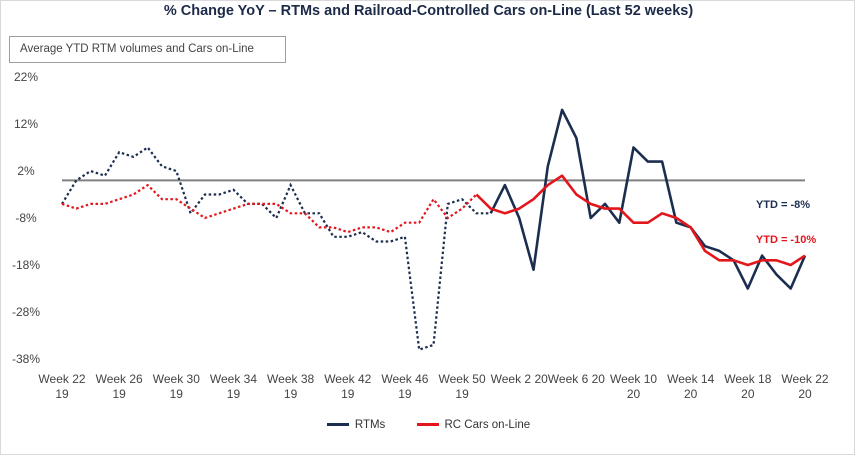  Describe the element at coordinates (147, 49) in the screenshot. I see `chart-note: Average YTD RTM volumes and Cars on-Line` at that location.